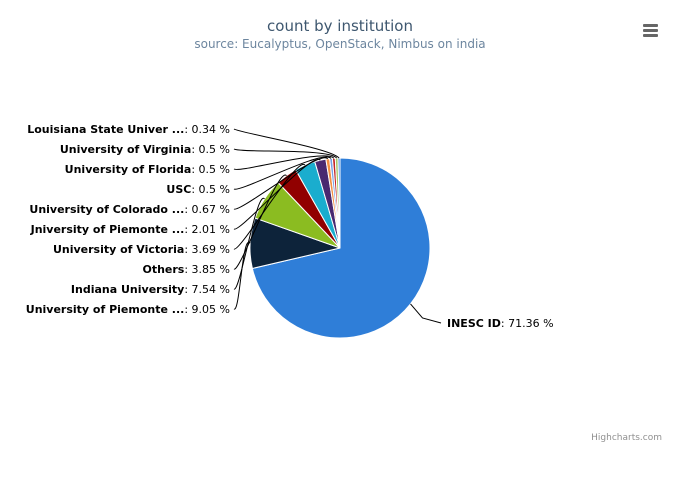 The width and height of the screenshot is (680, 500). I want to click on data-label-name: Indiana University, so click(127, 289).